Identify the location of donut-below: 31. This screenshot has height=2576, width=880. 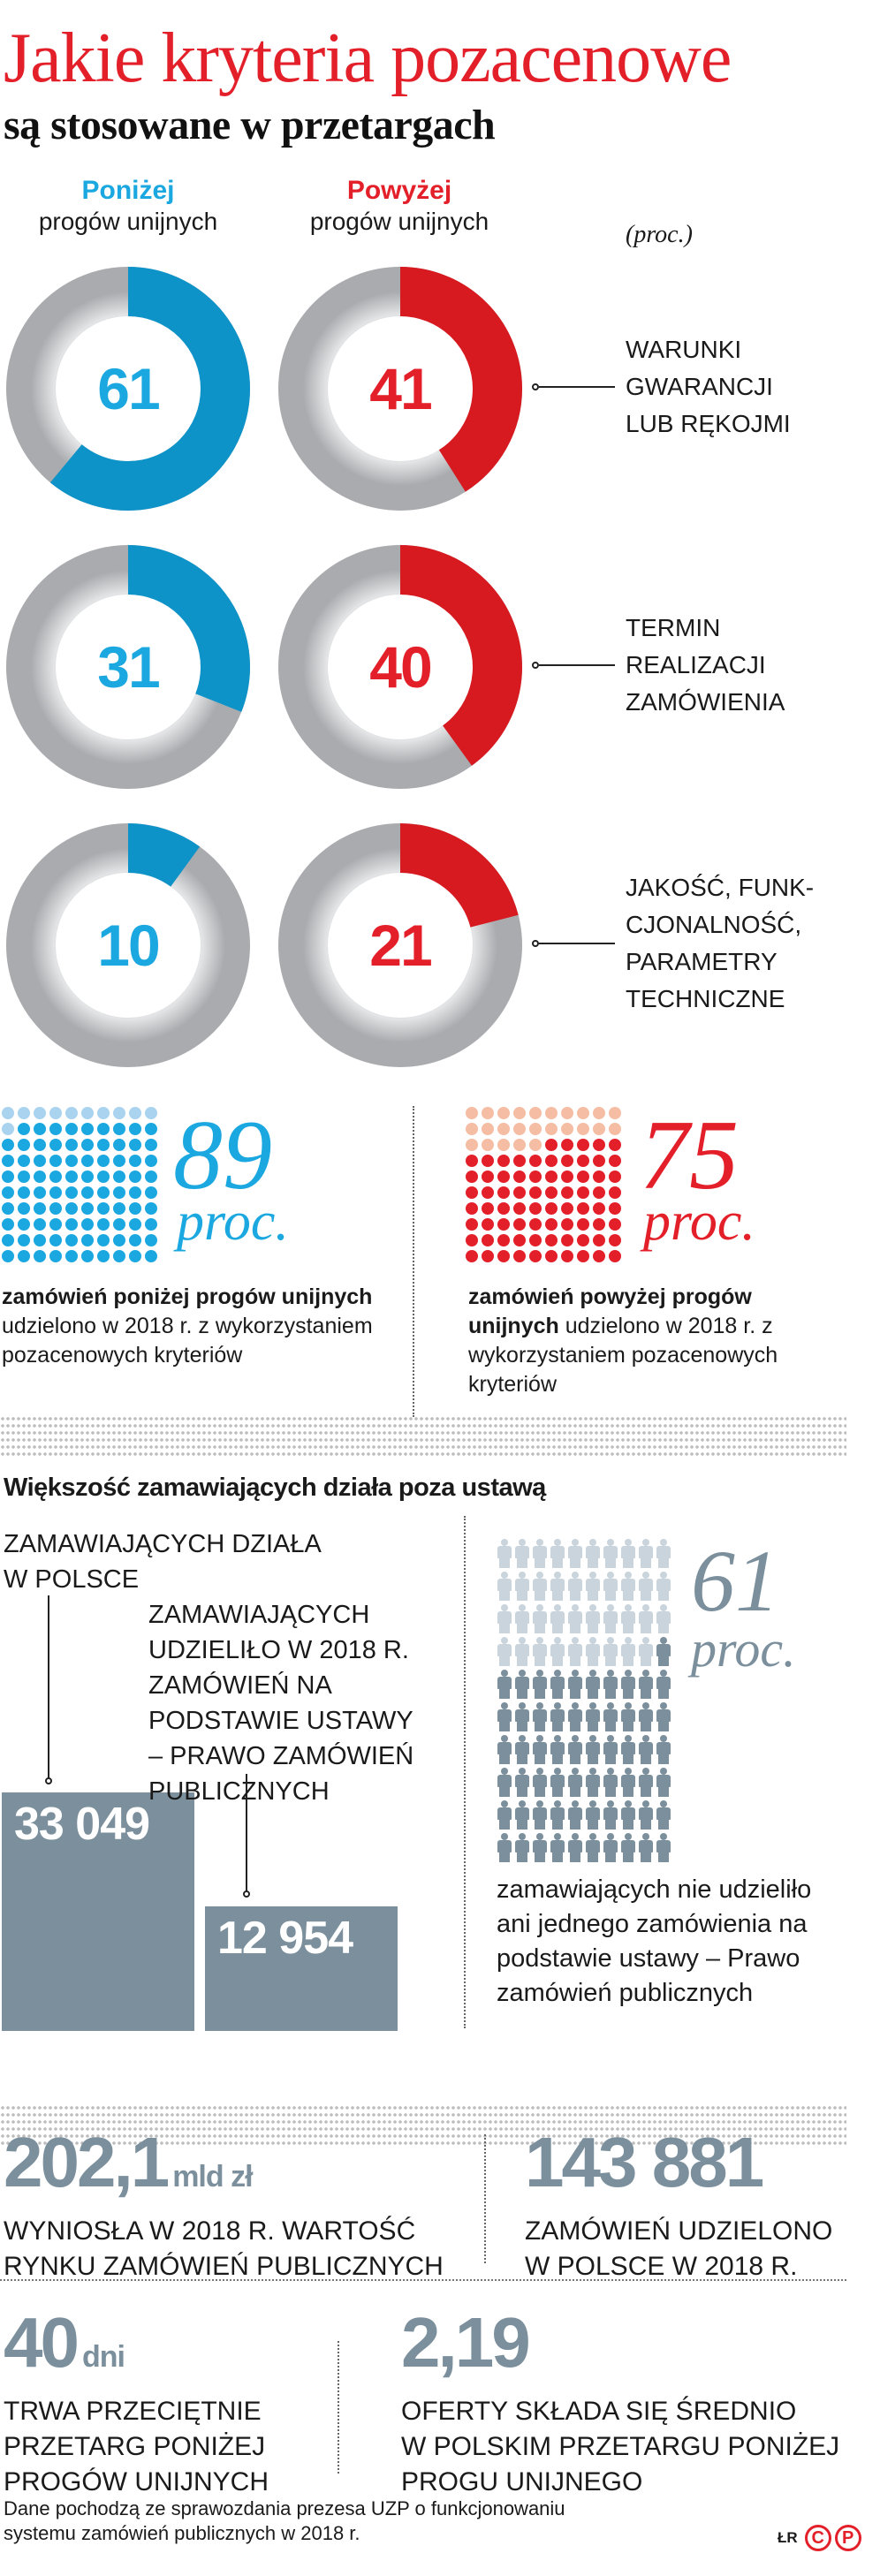
(128, 667).